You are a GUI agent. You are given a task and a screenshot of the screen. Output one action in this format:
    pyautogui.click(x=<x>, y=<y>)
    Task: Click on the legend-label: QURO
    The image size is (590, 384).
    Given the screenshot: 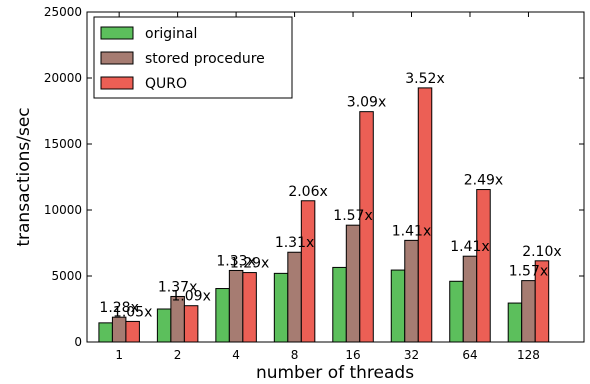 What is the action you would take?
    pyautogui.click(x=166, y=84)
    